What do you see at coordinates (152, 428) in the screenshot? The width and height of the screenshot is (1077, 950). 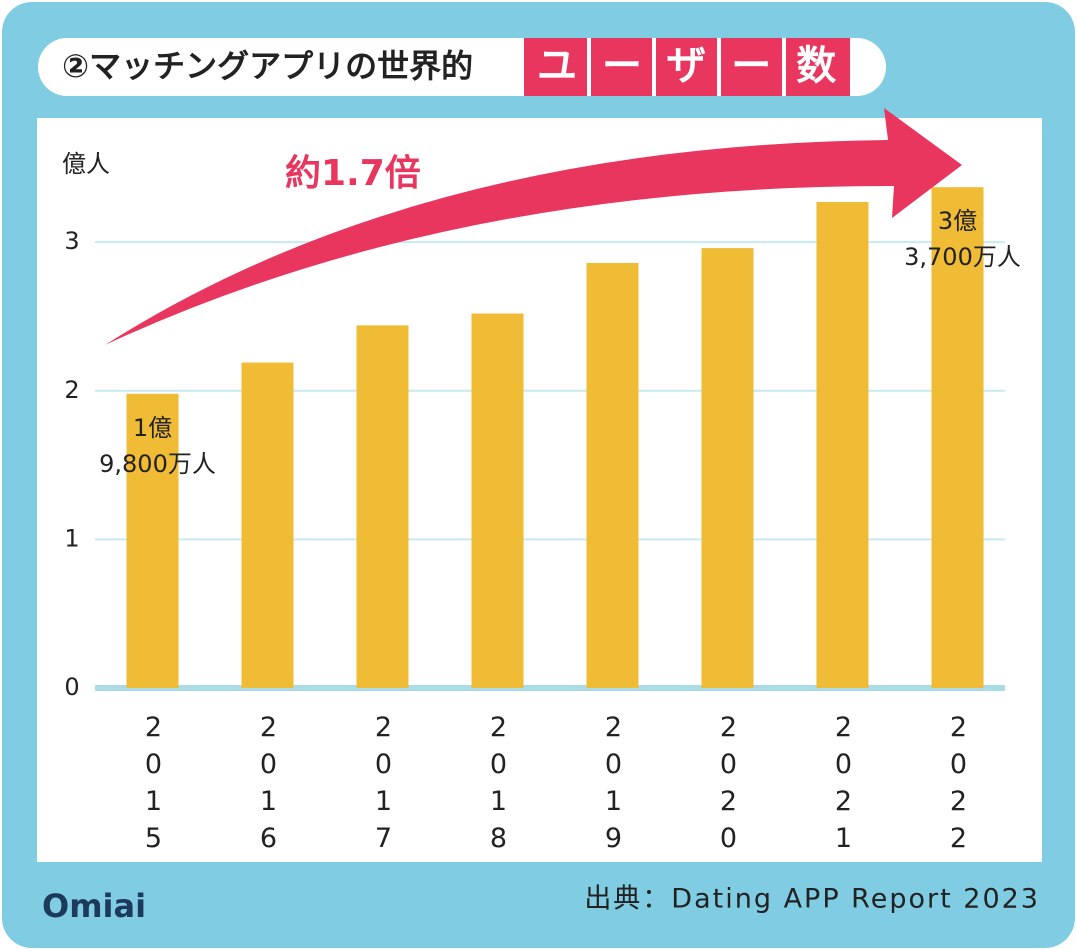 I see `value-label: 1億` at bounding box center [152, 428].